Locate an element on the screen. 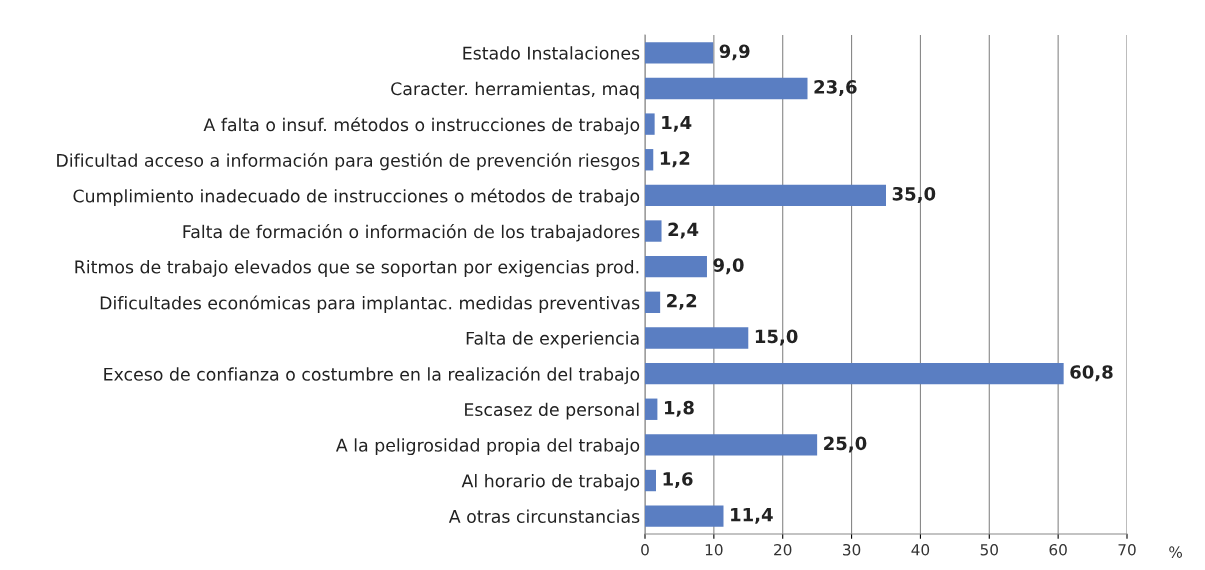 This screenshot has height=570, width=1205. y-tick-label: A la peligrosidad propia del trabajo is located at coordinates (487, 447).